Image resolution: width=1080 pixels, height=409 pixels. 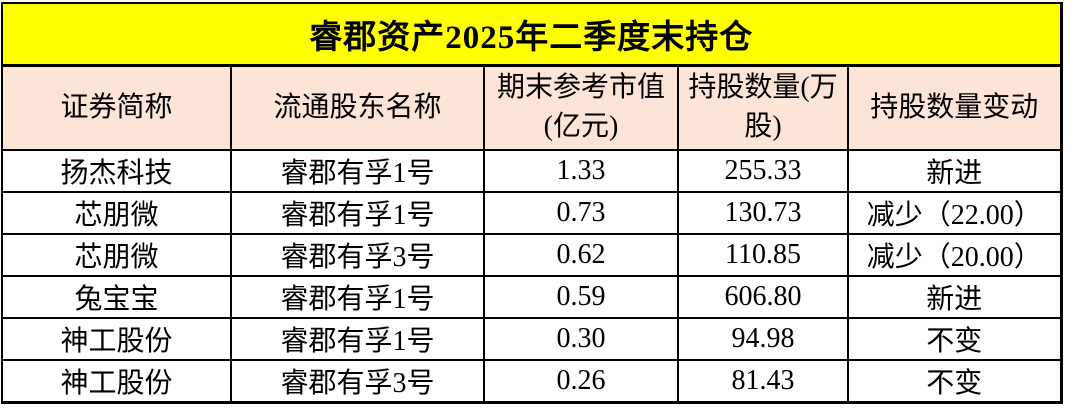 I want to click on cell-market-value: 0.59, so click(x=581, y=297).